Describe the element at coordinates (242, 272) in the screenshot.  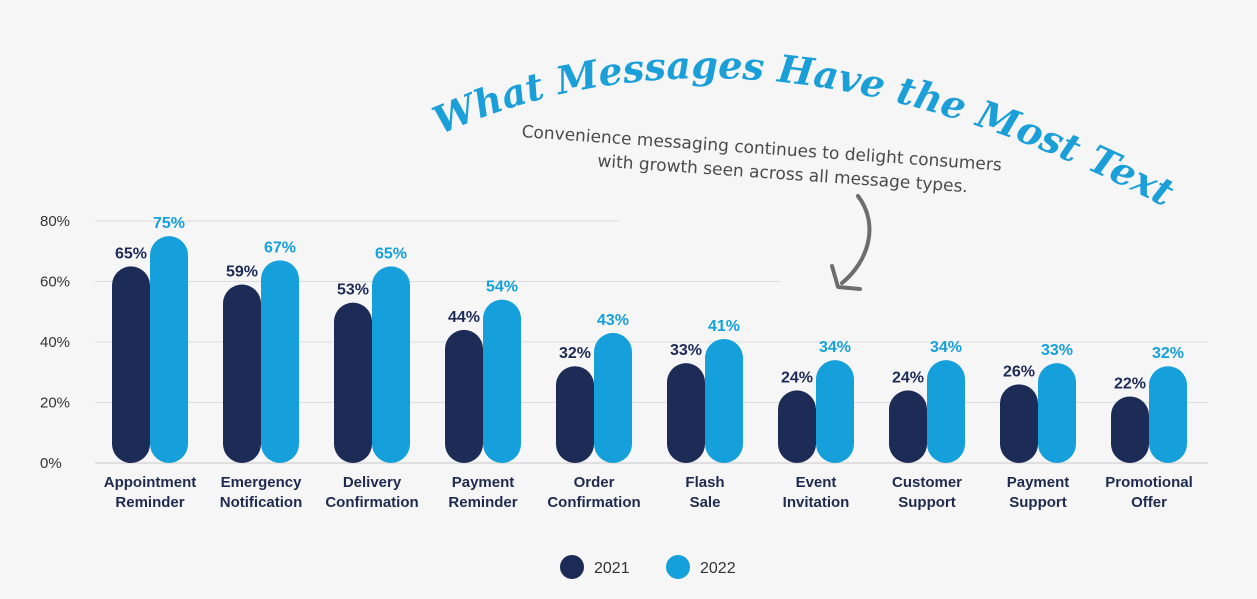
I see `data-label-2021: 59%` at that location.